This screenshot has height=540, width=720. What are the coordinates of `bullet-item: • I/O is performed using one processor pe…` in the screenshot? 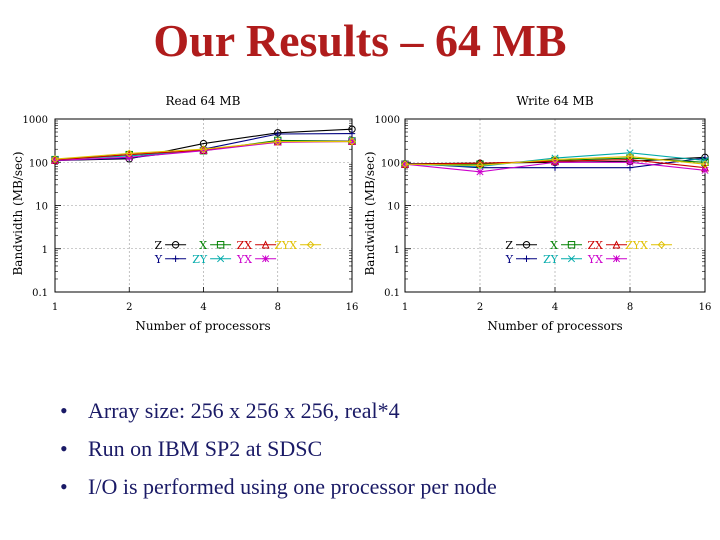 It's located at (278, 487).